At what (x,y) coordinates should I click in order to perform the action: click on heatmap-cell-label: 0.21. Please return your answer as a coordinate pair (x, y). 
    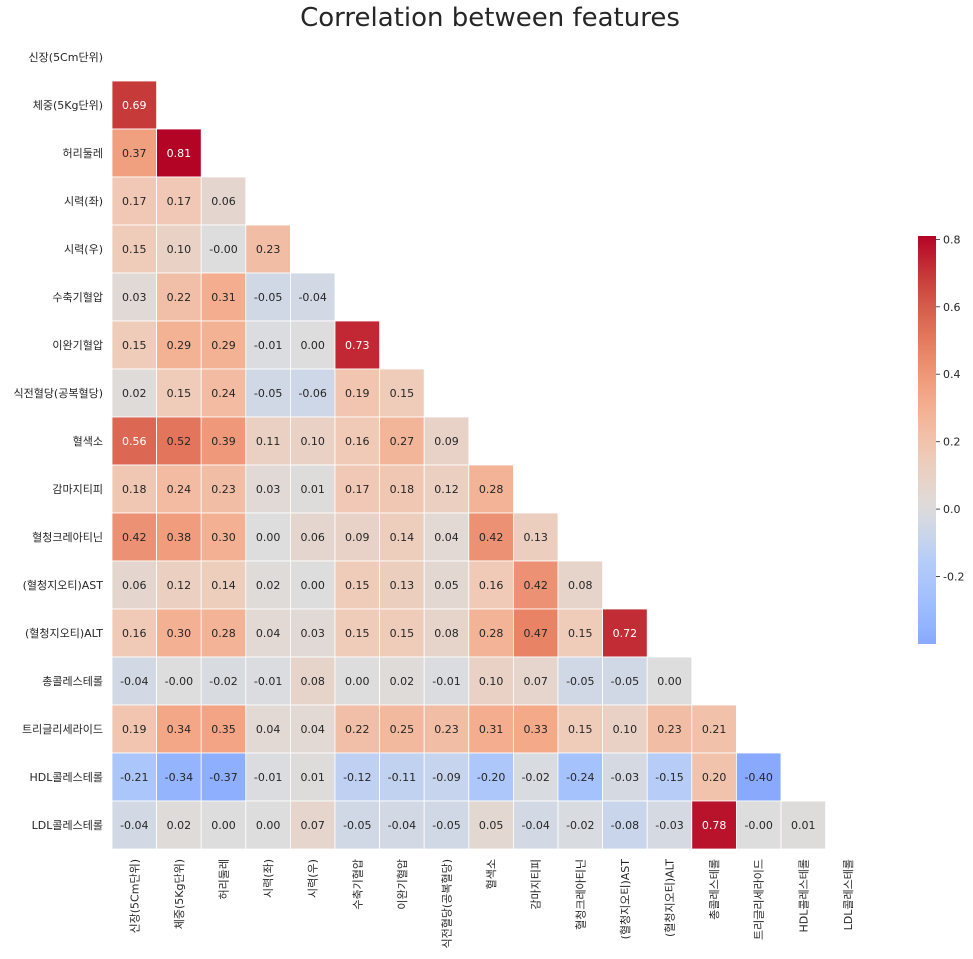
    Looking at the image, I should click on (714, 729).